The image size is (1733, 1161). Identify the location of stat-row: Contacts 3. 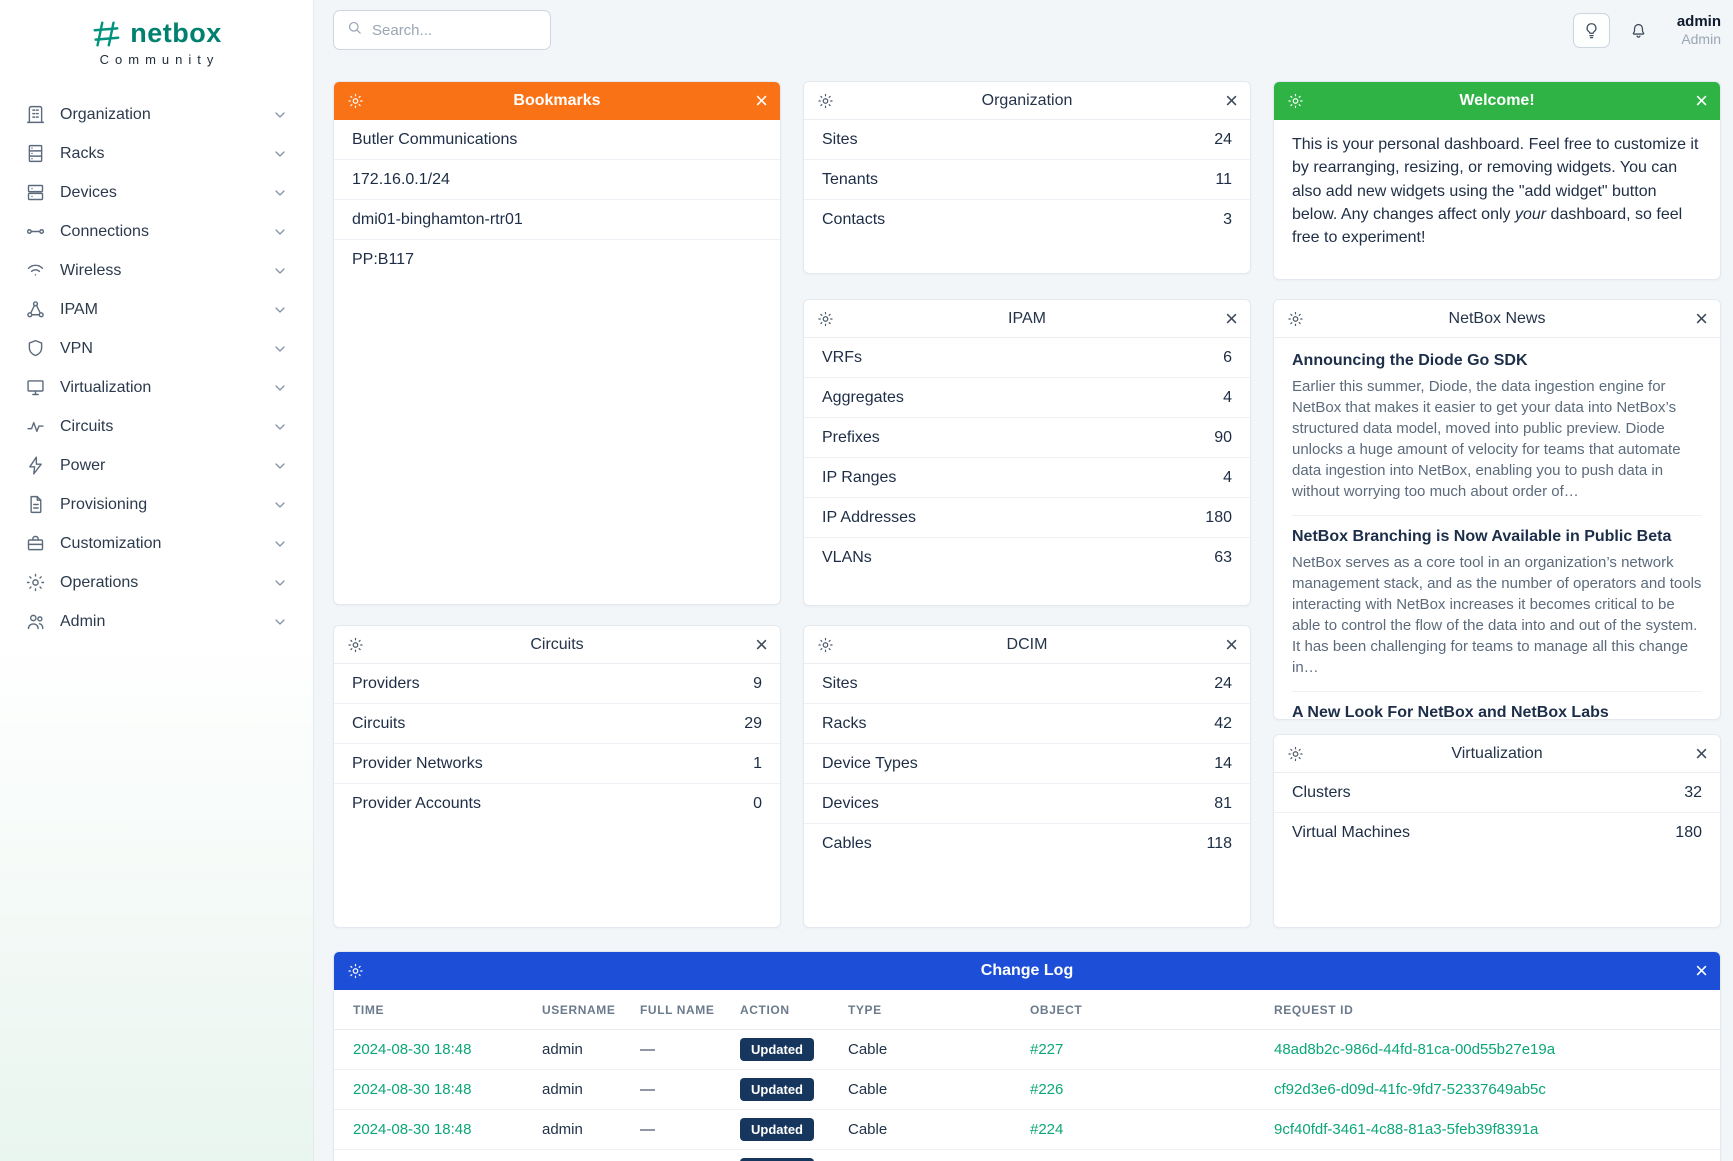
(1027, 220).